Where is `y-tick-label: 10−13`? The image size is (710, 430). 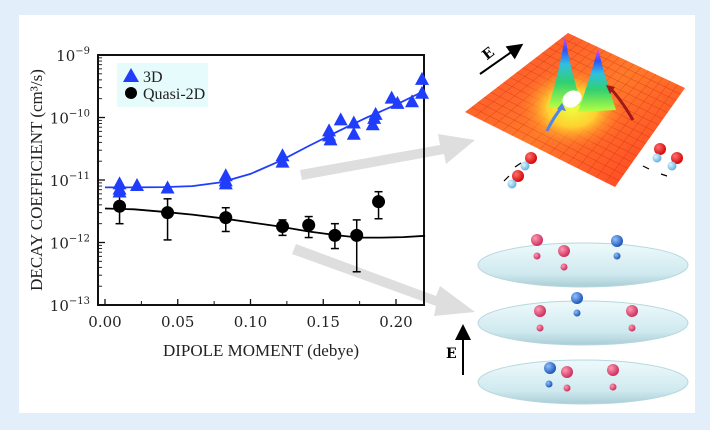 y-tick-label: 10−13 is located at coordinates (70, 305).